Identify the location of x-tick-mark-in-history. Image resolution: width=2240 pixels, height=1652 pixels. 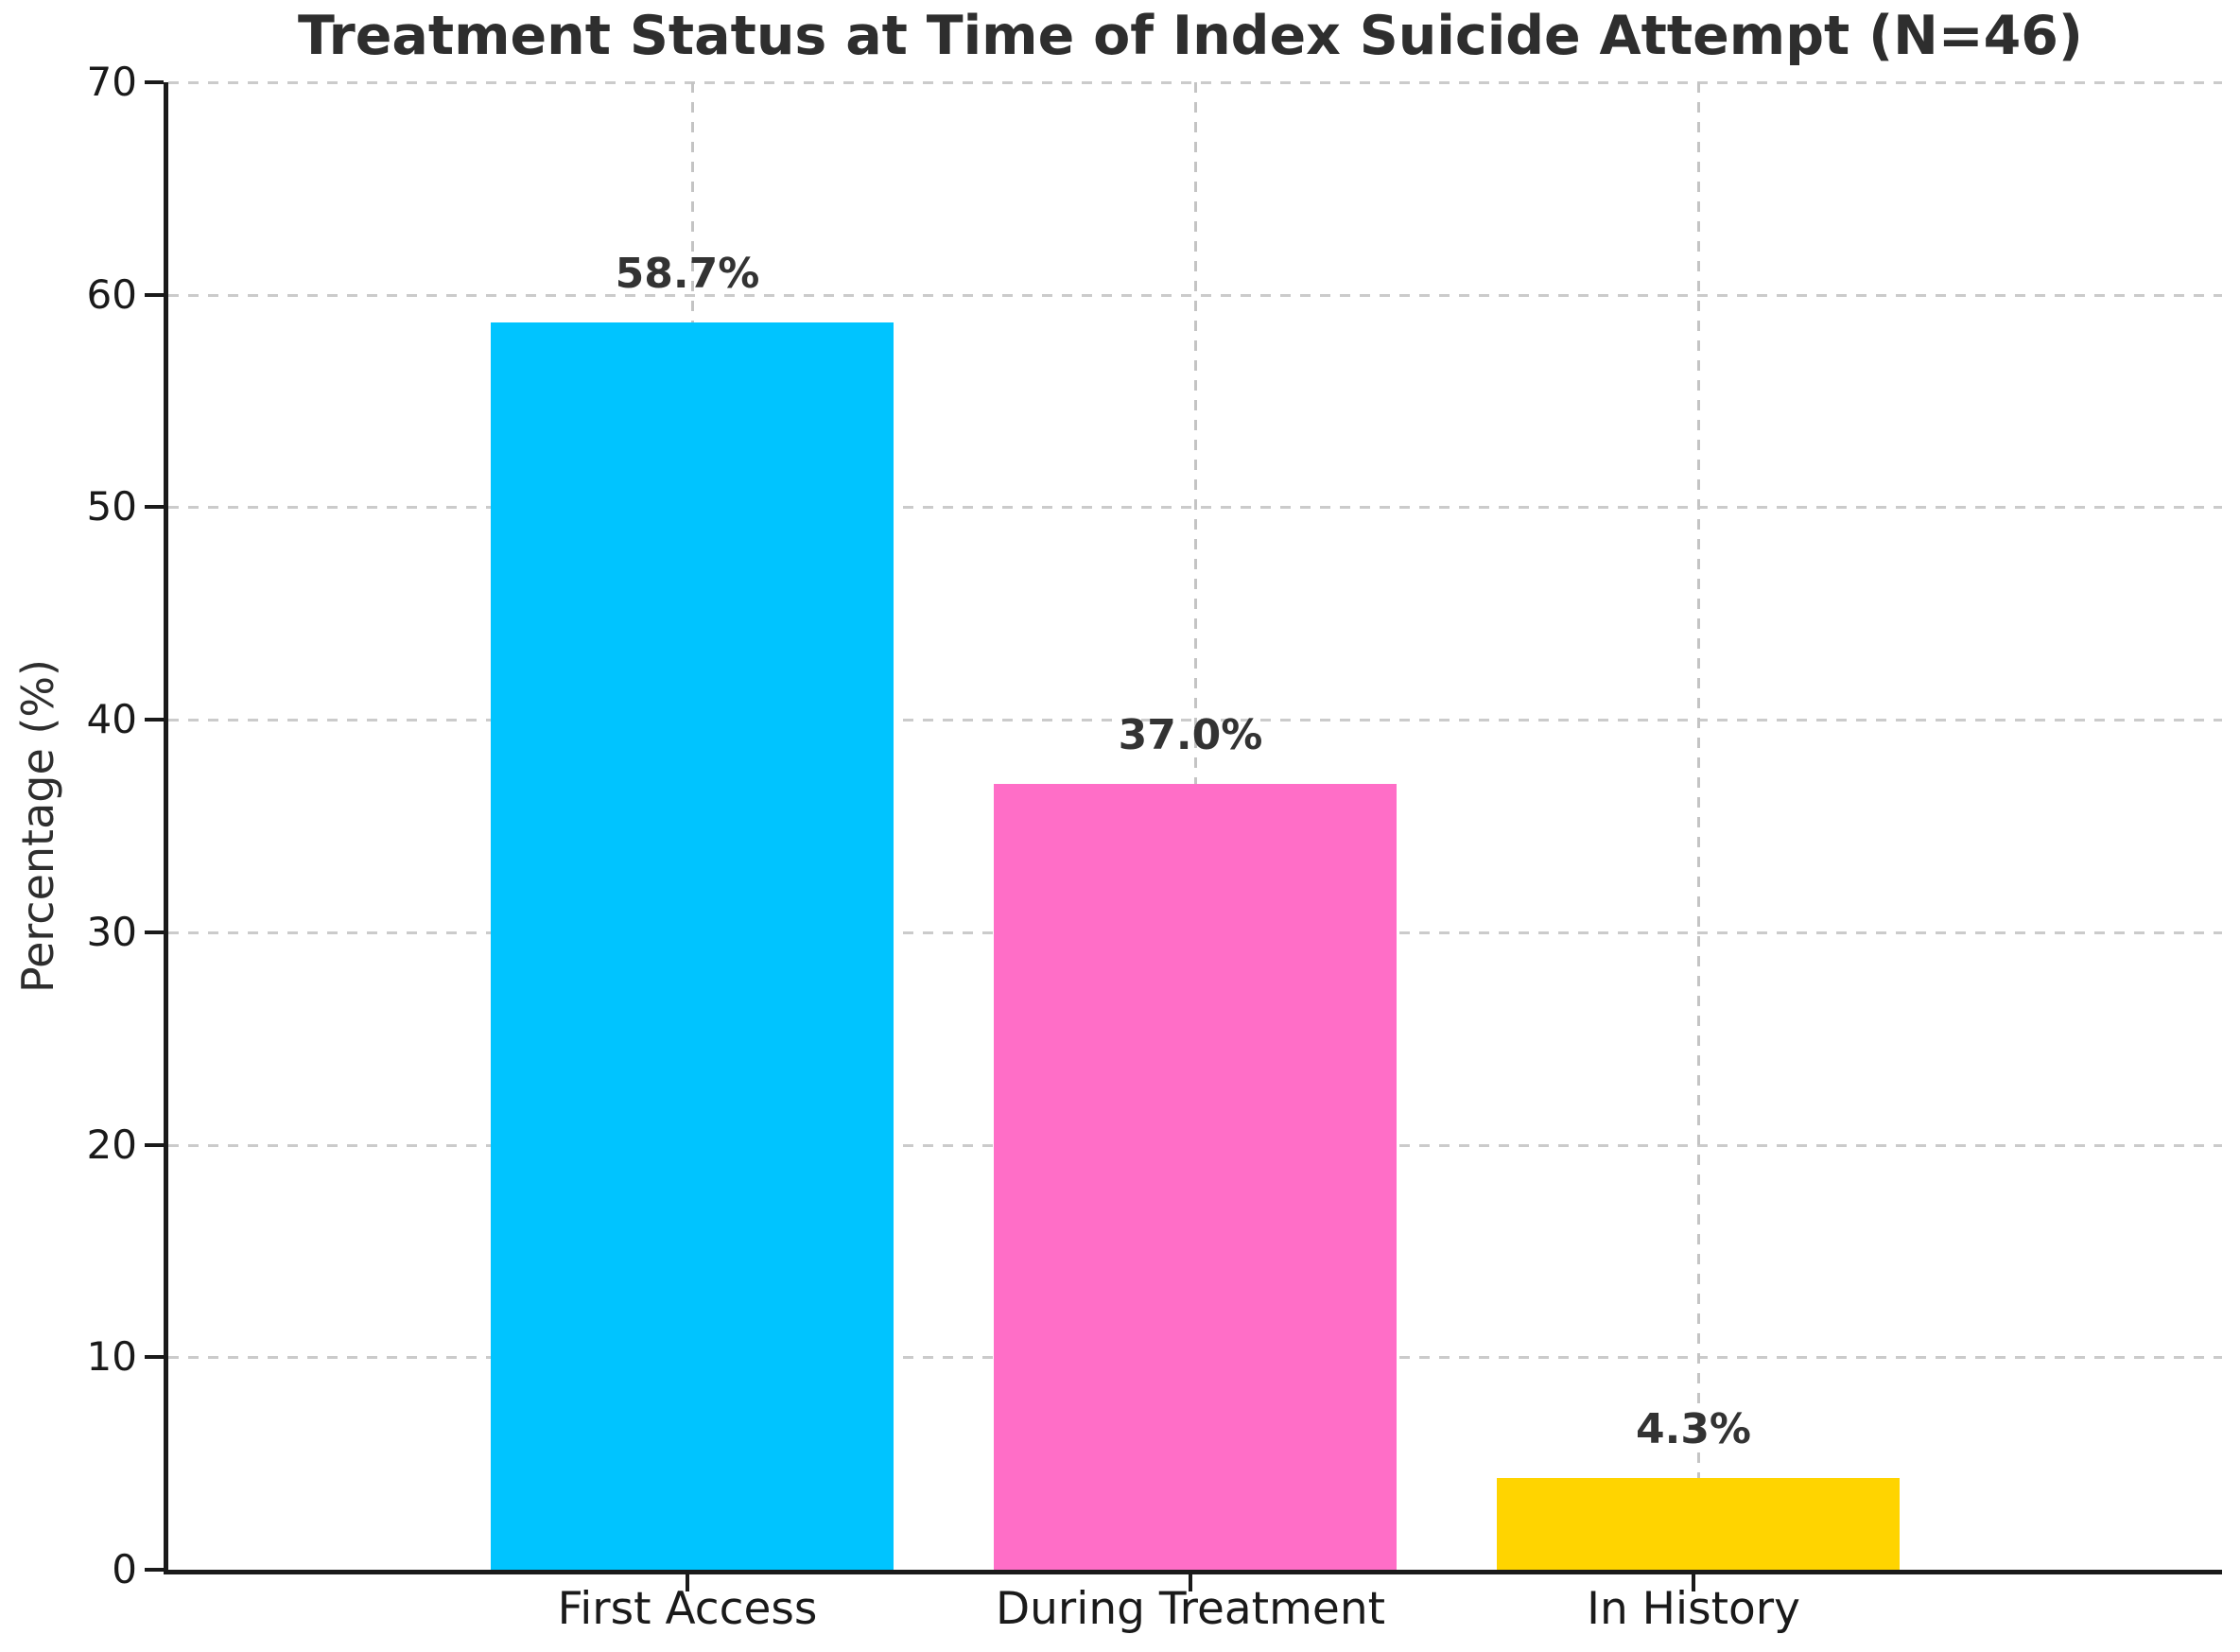
(1693, 1583).